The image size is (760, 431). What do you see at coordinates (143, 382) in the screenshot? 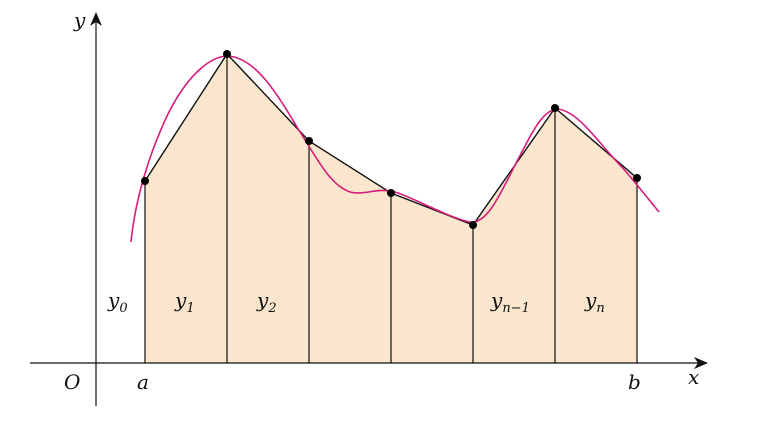
I see `a-label: a` at bounding box center [143, 382].